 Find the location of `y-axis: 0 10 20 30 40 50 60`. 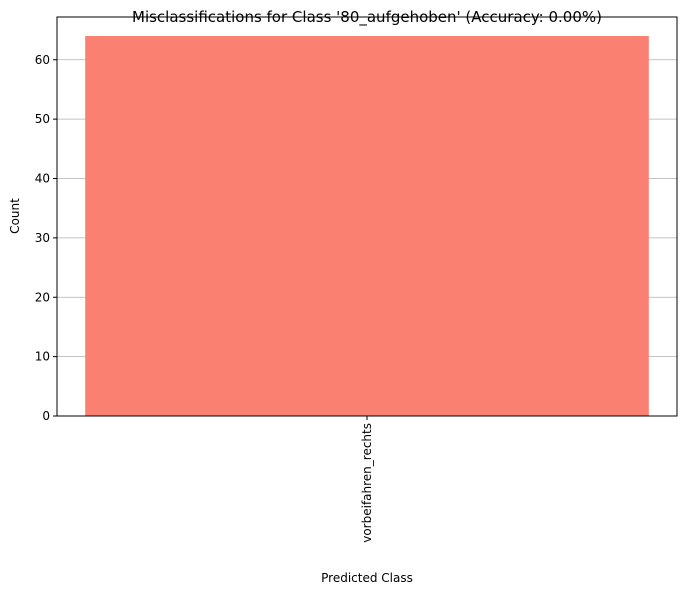

y-axis: 0 10 20 30 40 50 60 is located at coordinates (46, 238).